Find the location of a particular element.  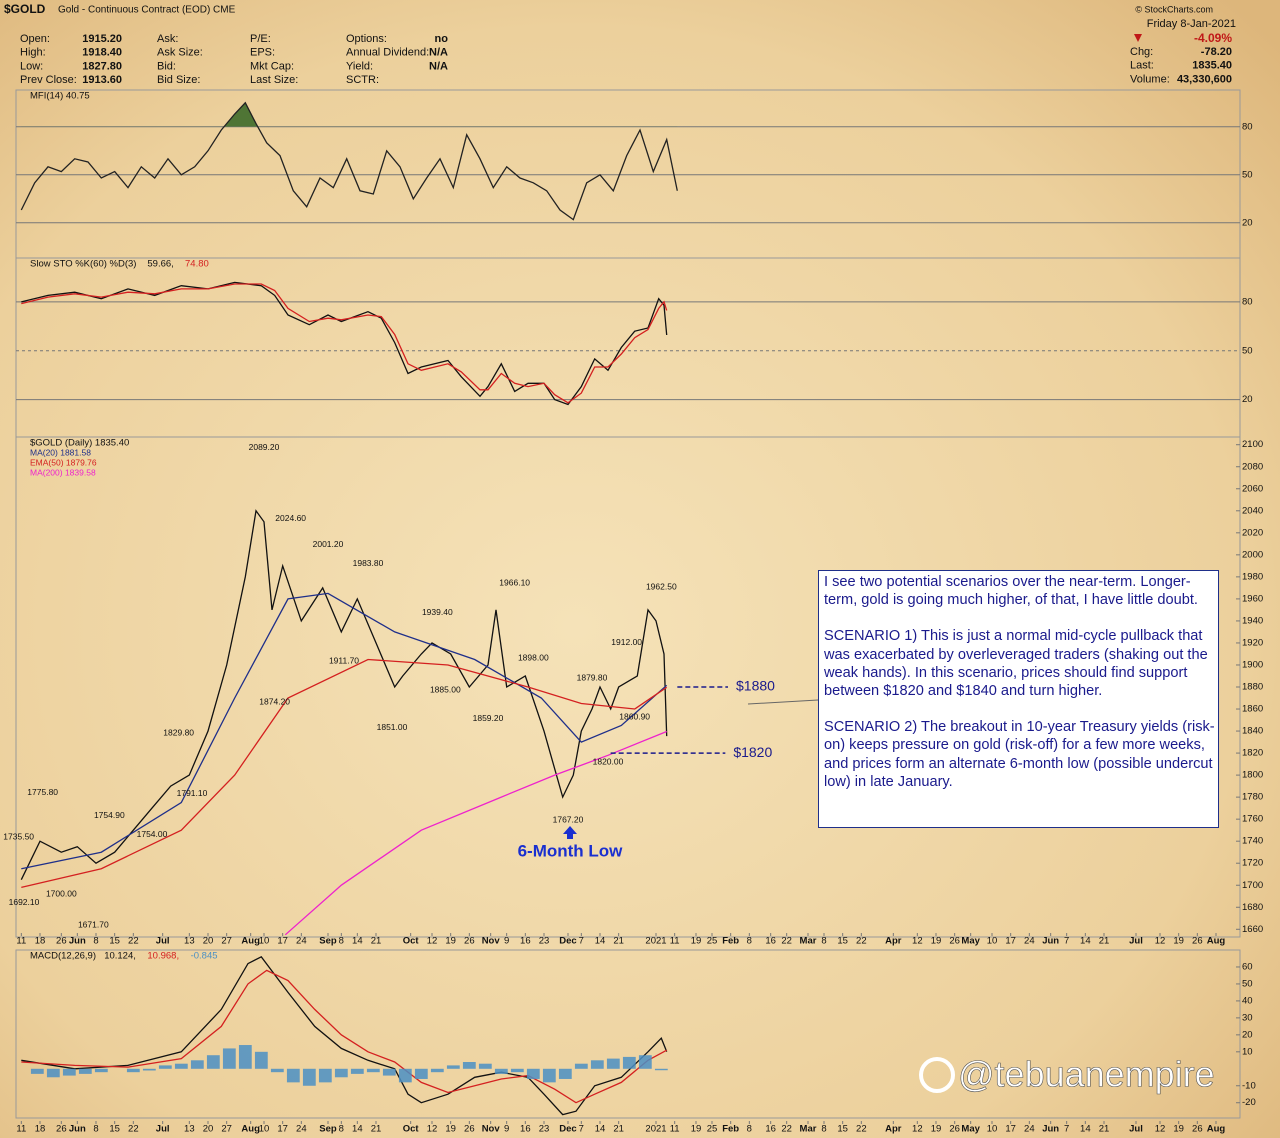

field-label: Yield: is located at coordinates (359, 66).